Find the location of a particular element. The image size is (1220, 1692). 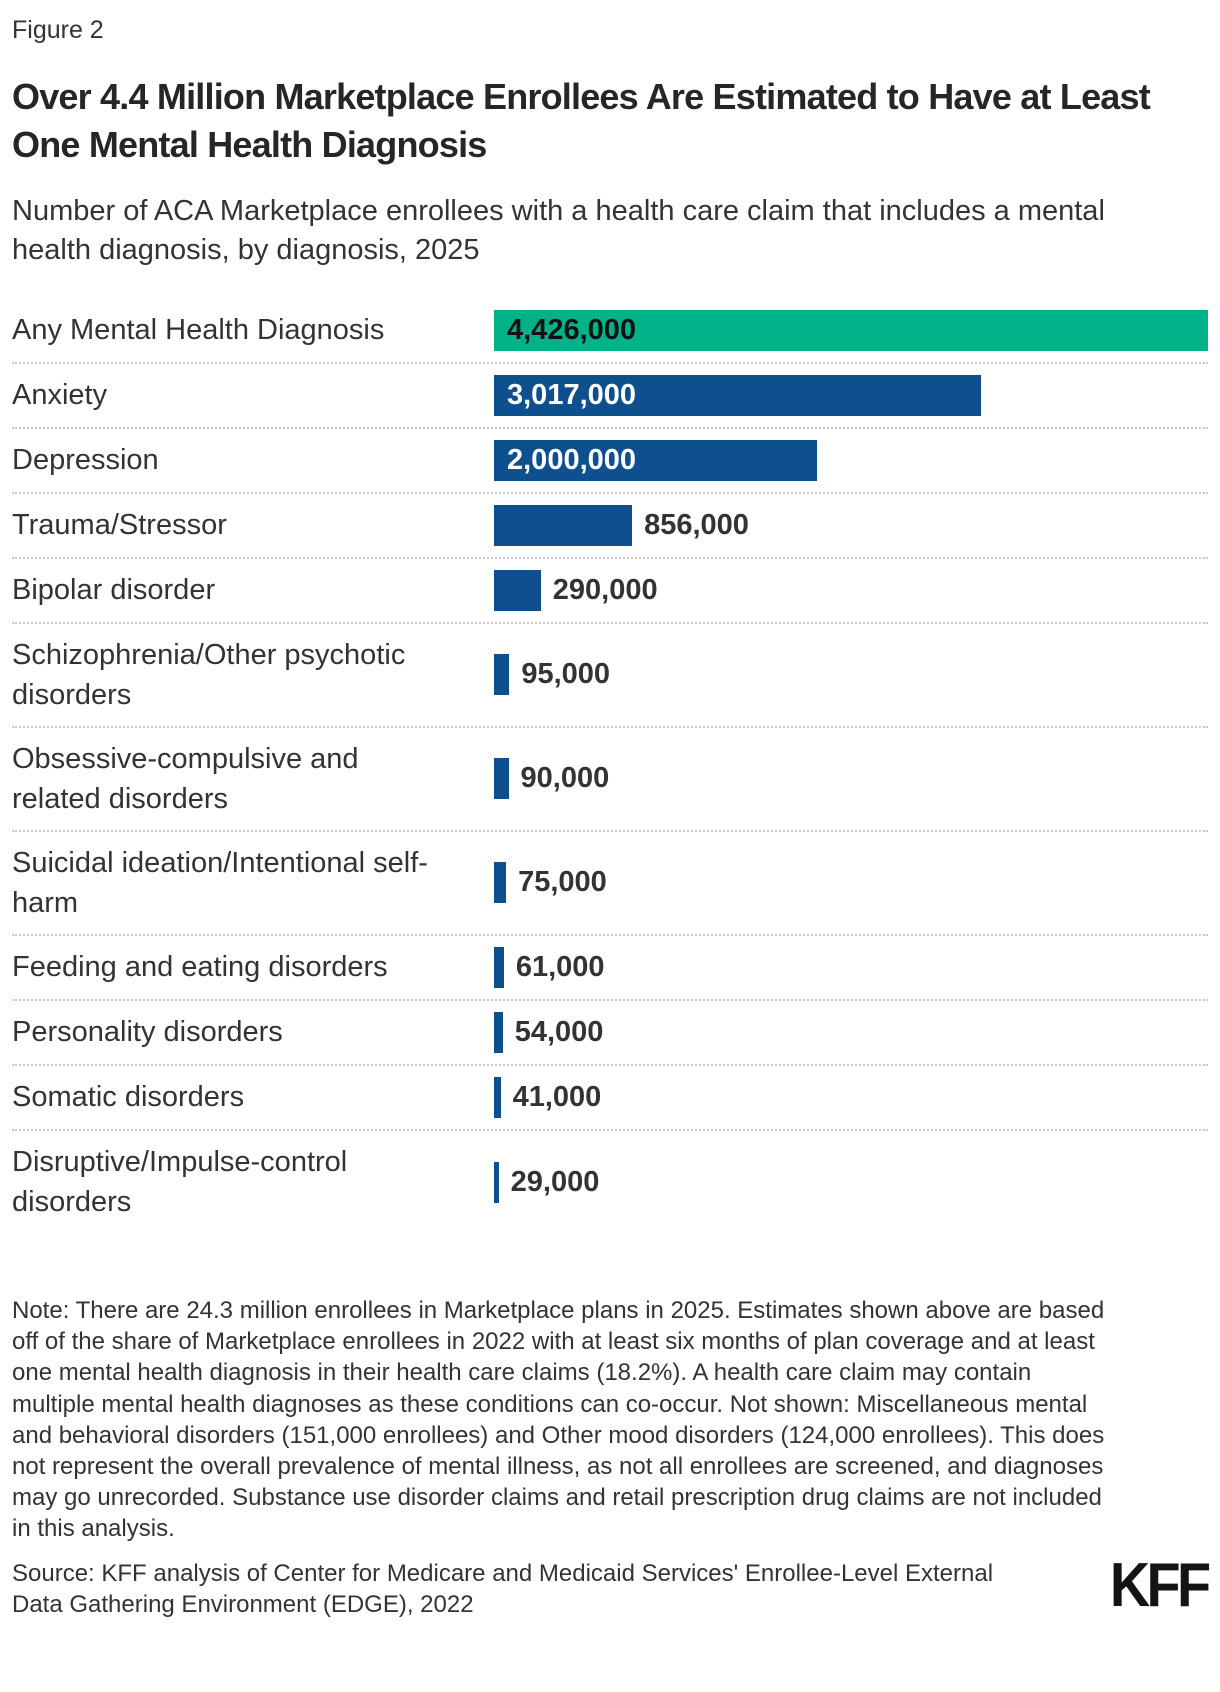

bar-area: 90,000 is located at coordinates (851, 779).